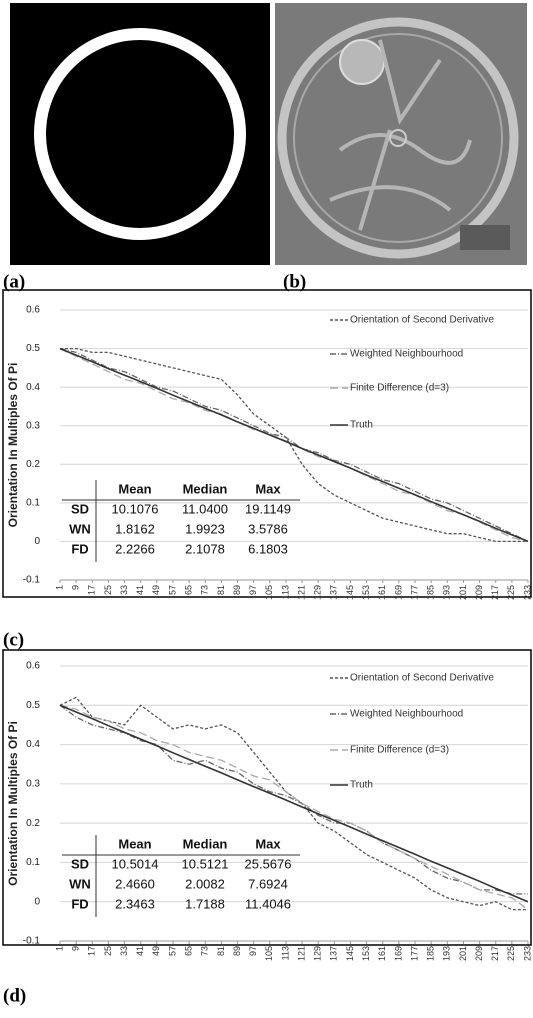 The image size is (533, 1018). What do you see at coordinates (527, 953) in the screenshot?
I see `x-tick-label: 233` at bounding box center [527, 953].